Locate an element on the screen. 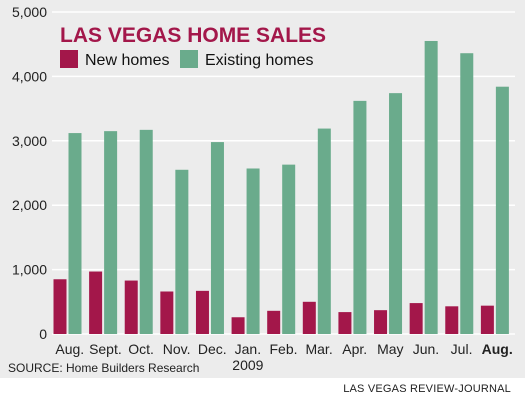  x-category-sublabel: 2009 is located at coordinates (247, 365).